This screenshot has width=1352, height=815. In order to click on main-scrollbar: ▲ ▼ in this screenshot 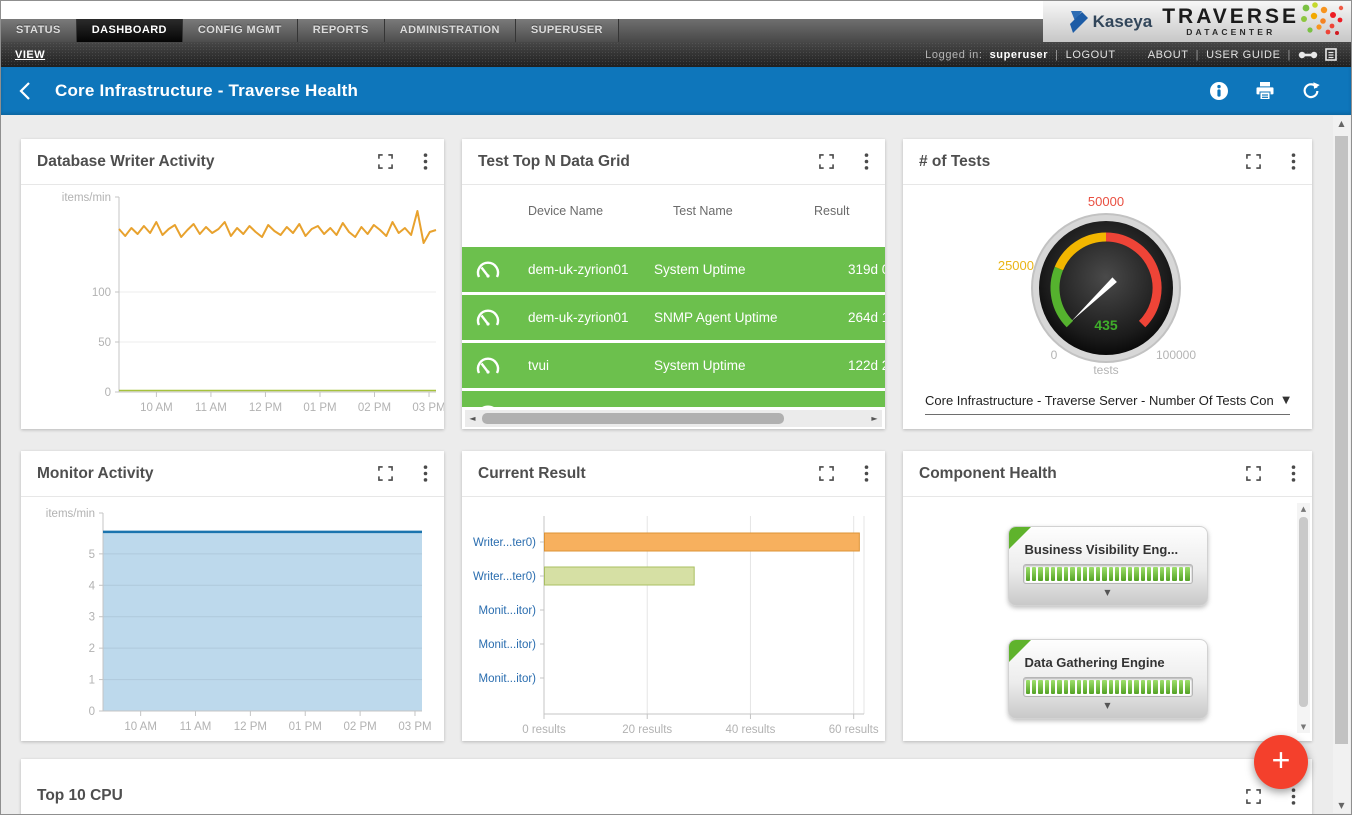, I will do `click(1341, 464)`.